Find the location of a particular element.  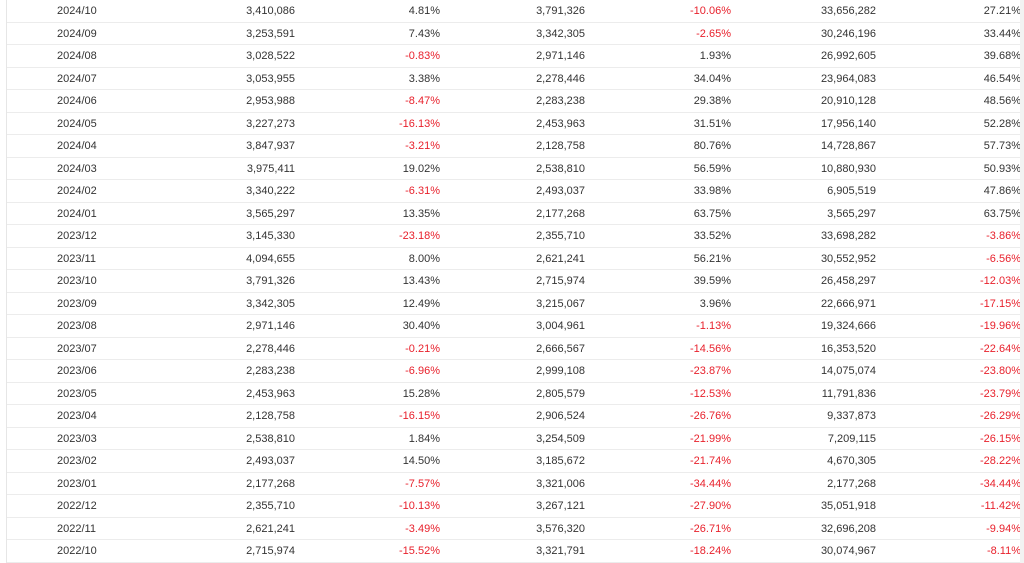

percent-cell-2: 33.52% is located at coordinates (712, 236).